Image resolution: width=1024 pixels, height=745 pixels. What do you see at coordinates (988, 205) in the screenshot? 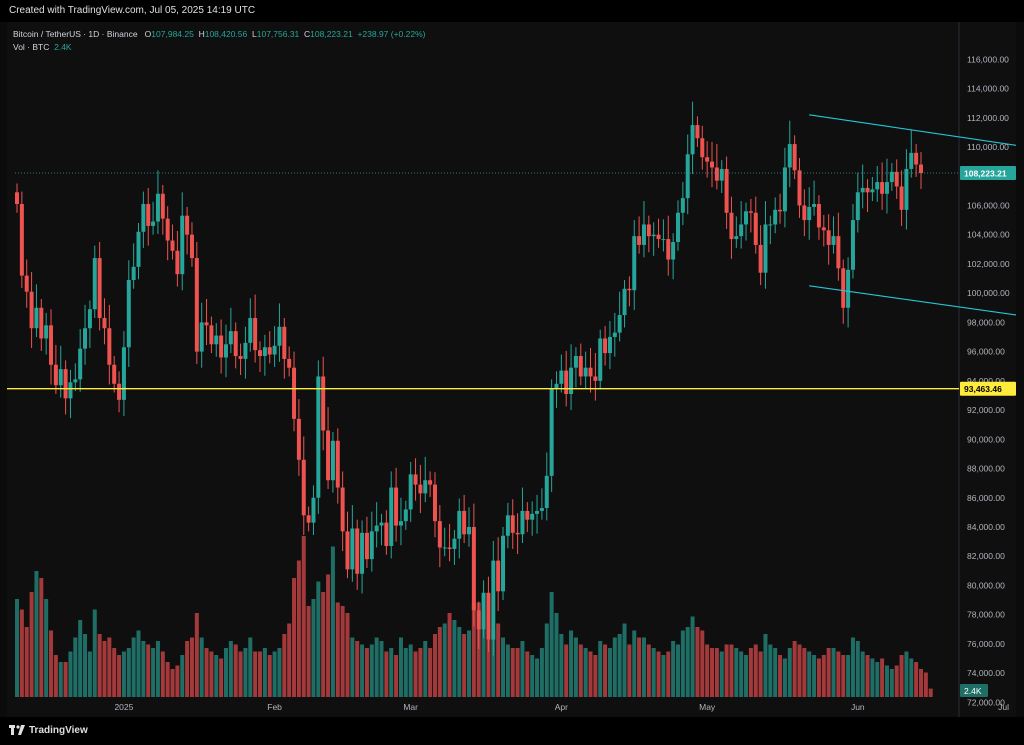
I see `y-tick-label: 106,000.00` at bounding box center [988, 205].